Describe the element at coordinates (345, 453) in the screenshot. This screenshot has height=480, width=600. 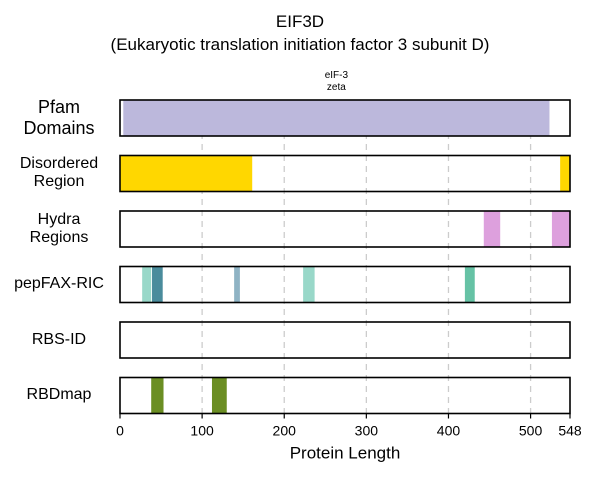
I see `x-axis-label: Protein Length` at that location.